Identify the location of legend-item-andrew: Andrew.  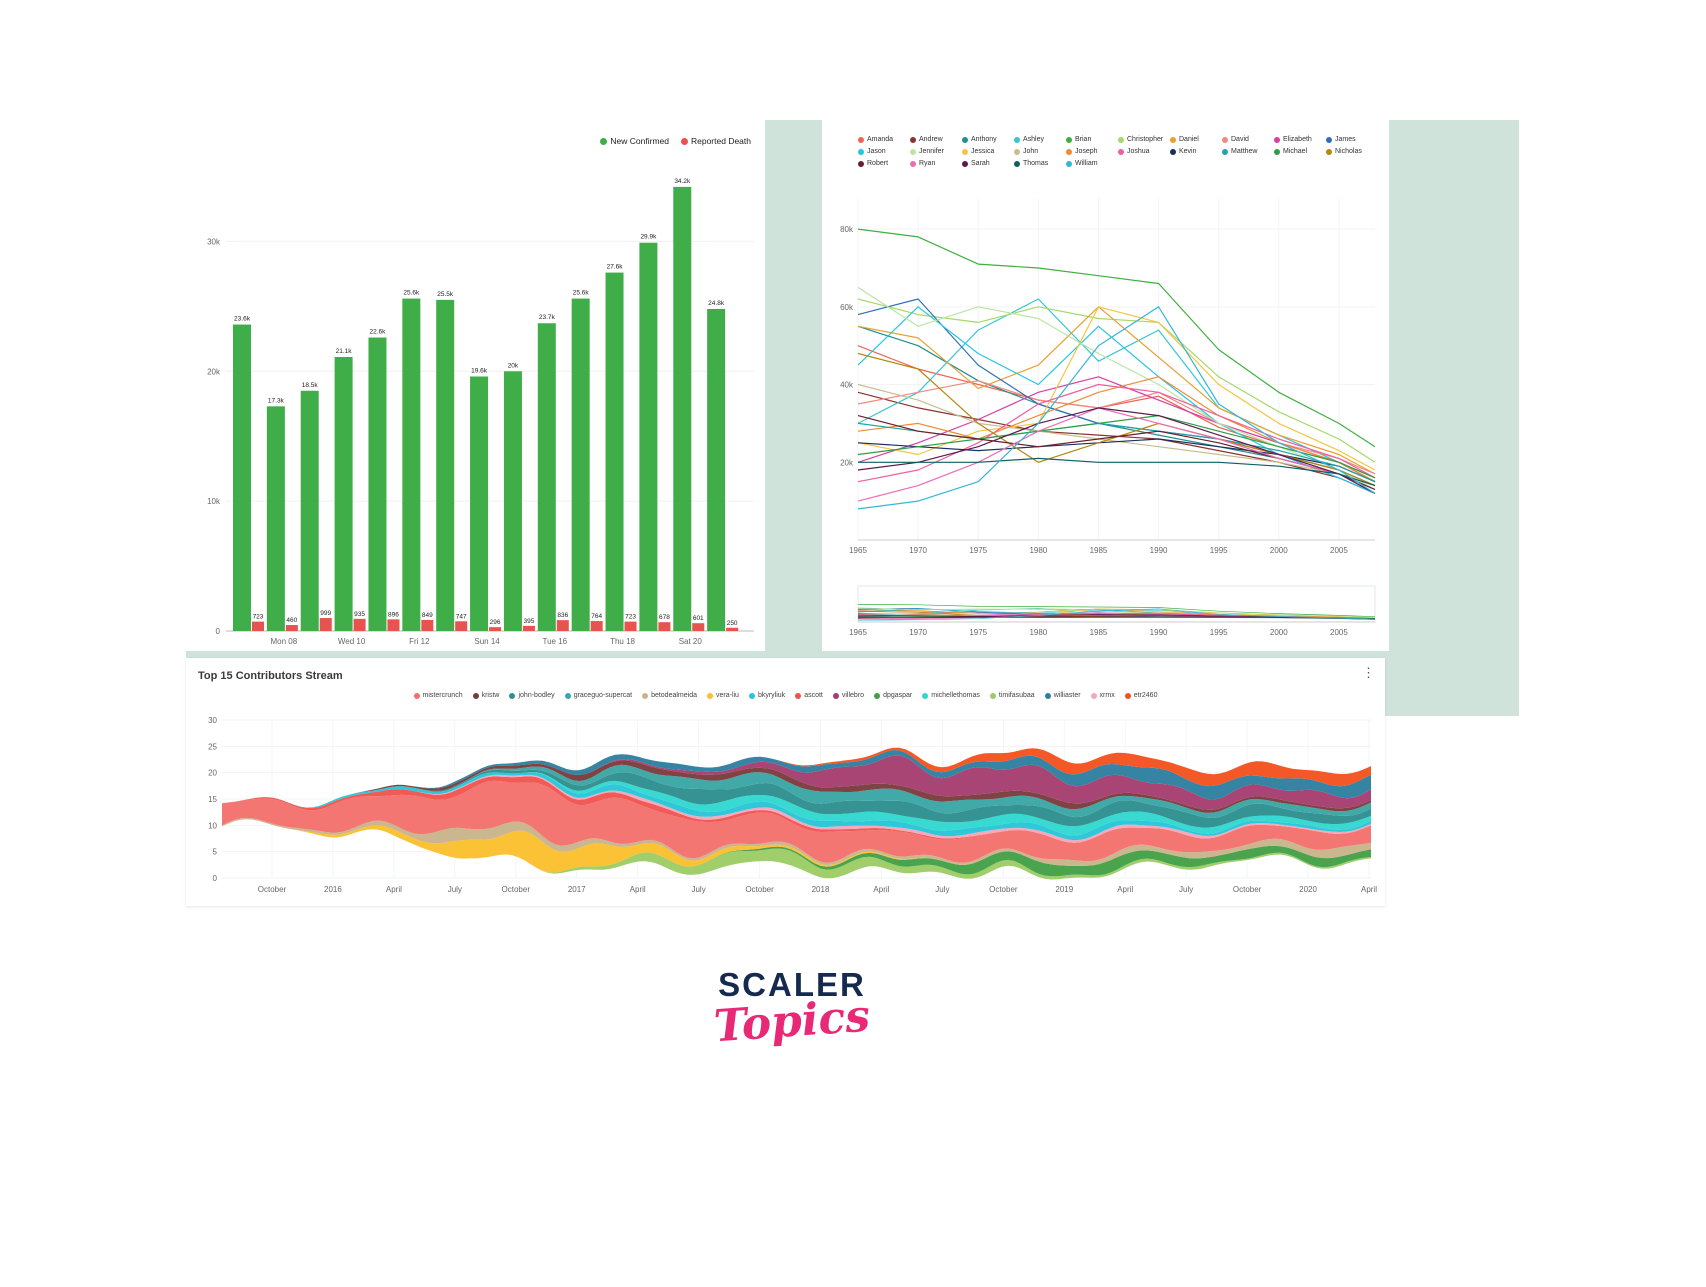
(935, 139).